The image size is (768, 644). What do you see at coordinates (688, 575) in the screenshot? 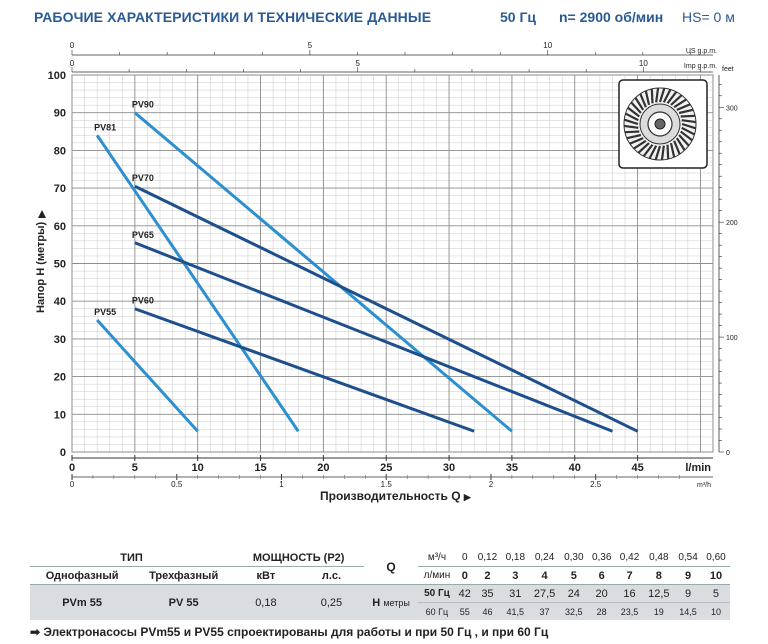
I see `q-lmin-cell: 9` at bounding box center [688, 575].